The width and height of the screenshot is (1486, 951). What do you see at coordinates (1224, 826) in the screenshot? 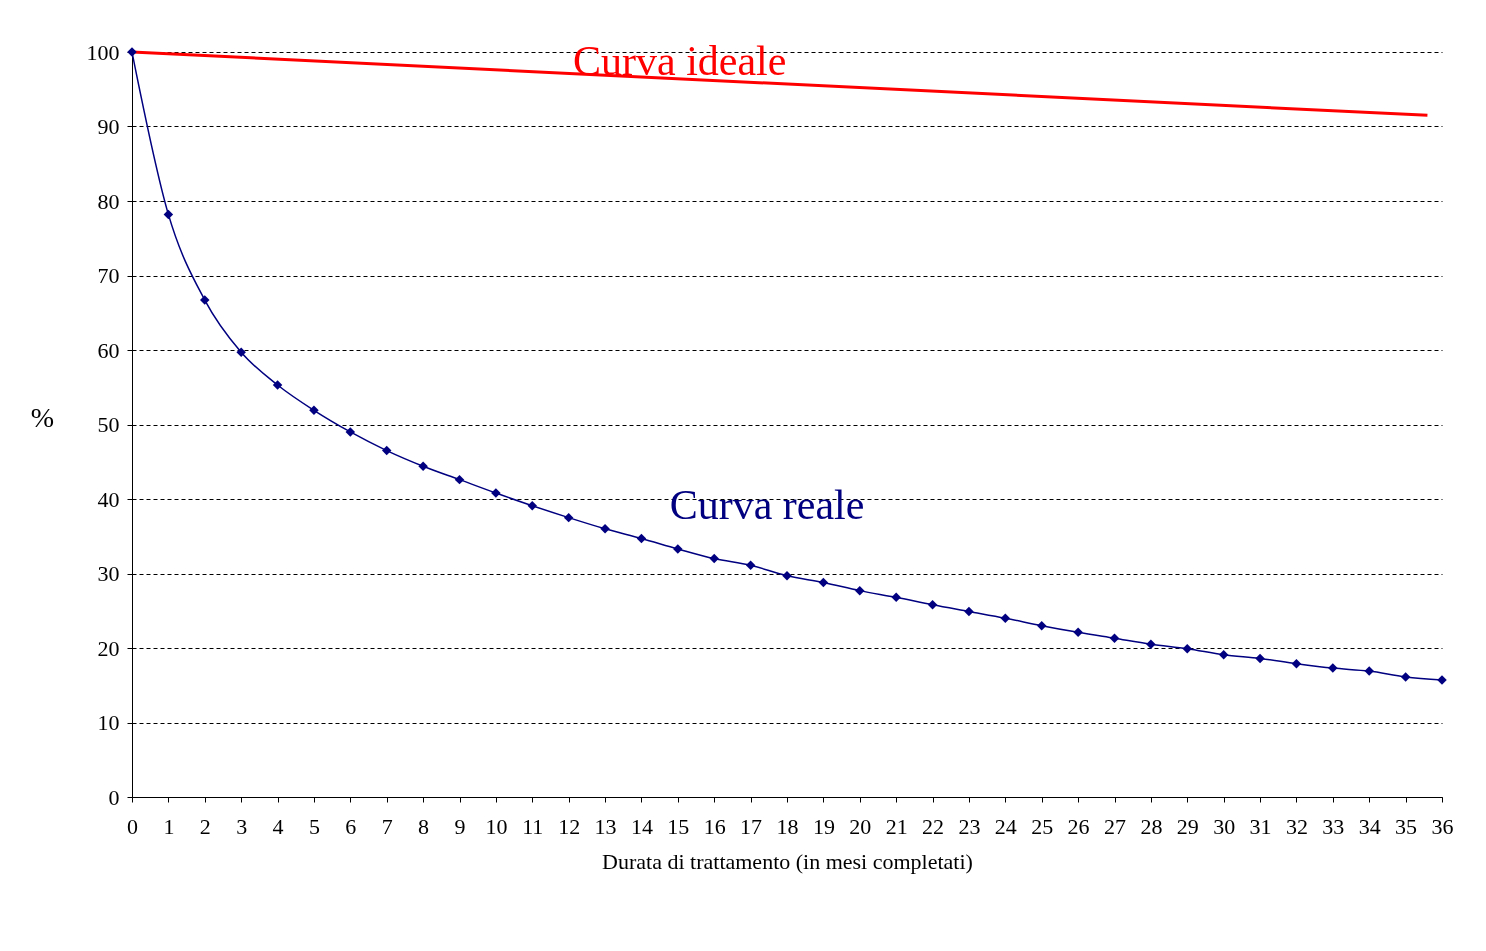
I see `x-tick-label: 30` at bounding box center [1224, 826].